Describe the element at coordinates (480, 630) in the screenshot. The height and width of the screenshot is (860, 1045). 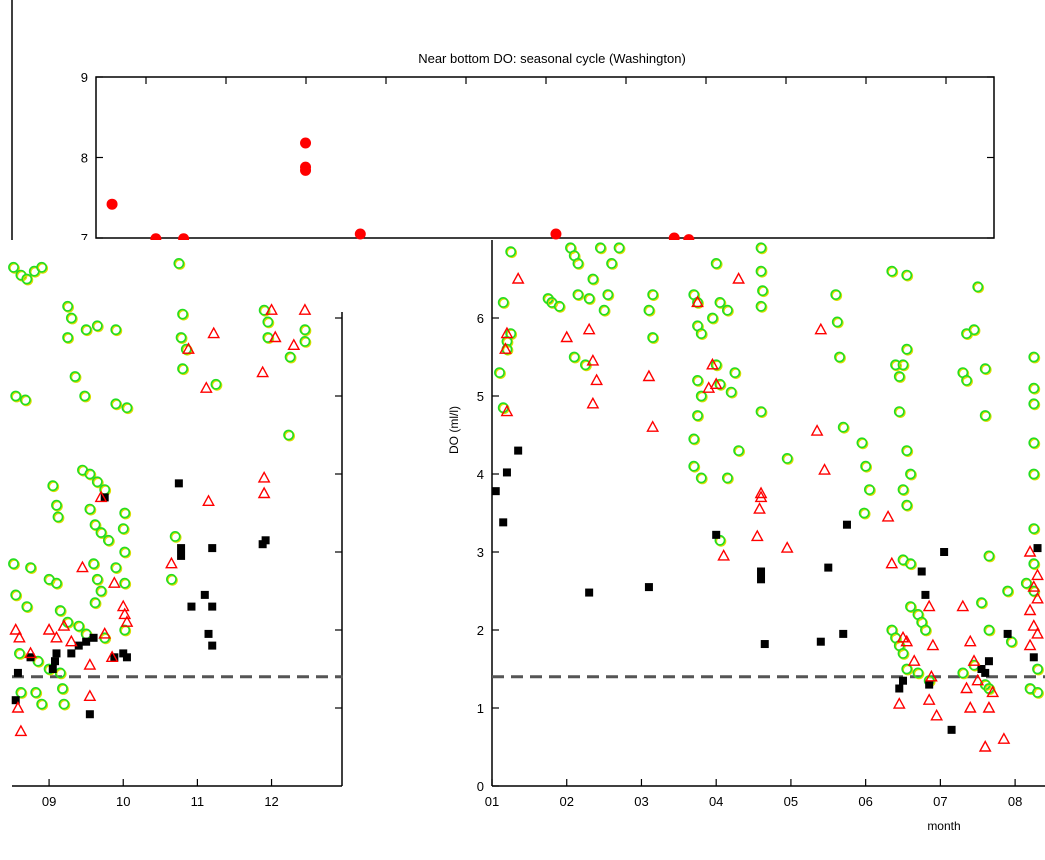
I see `right-ytick-label-2: 2` at that location.